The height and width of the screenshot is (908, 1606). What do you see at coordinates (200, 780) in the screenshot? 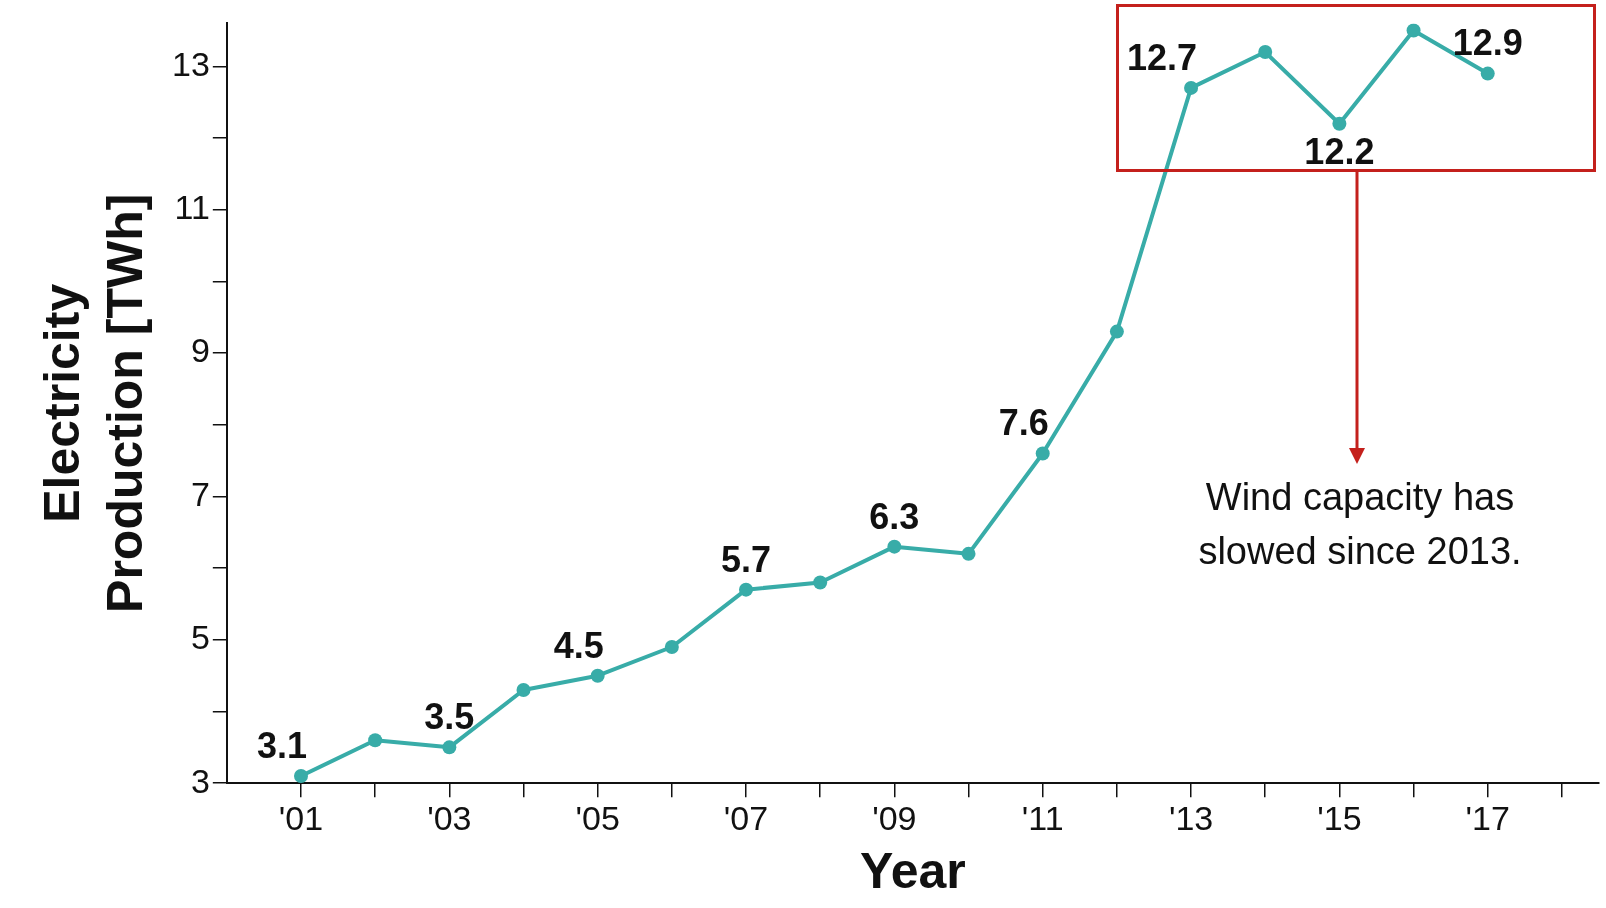
I see `y-tick-label: 3` at bounding box center [200, 780].